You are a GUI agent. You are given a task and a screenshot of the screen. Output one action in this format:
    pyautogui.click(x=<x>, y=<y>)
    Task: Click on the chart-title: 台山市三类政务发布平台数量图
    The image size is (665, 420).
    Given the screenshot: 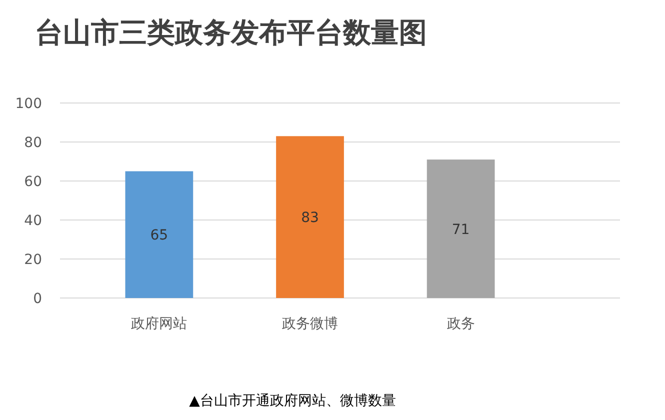 What is the action you would take?
    pyautogui.click(x=231, y=32)
    